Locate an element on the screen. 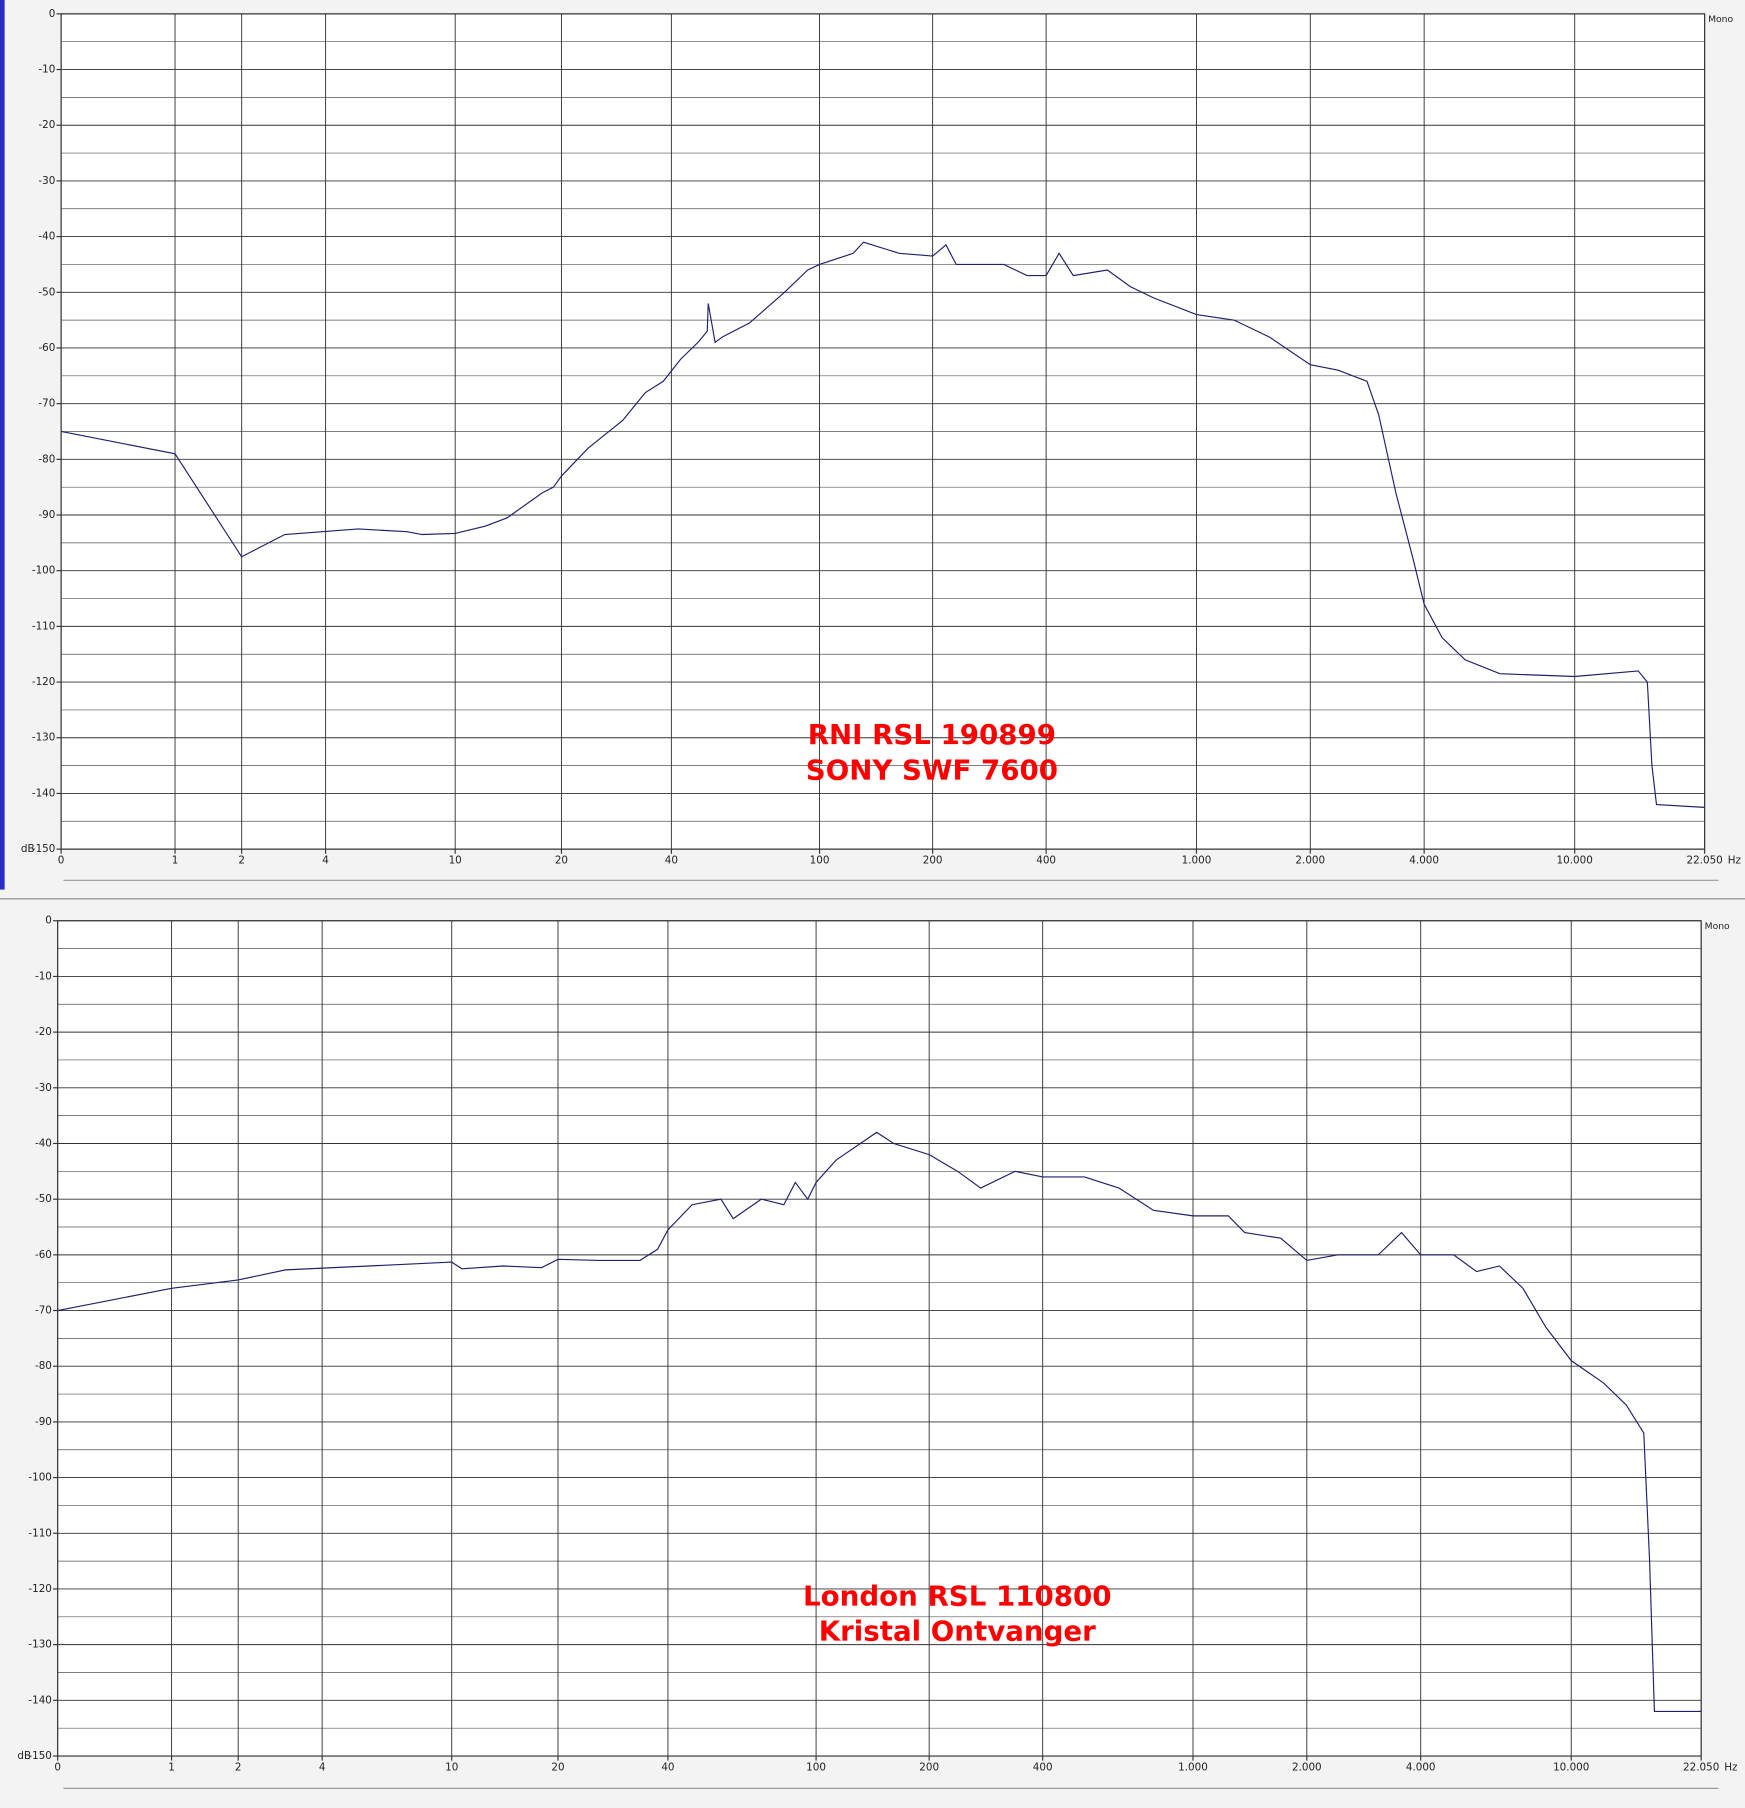 The height and width of the screenshot is (1808, 1745). annotation: RNI RSL 190899 is located at coordinates (932, 734).